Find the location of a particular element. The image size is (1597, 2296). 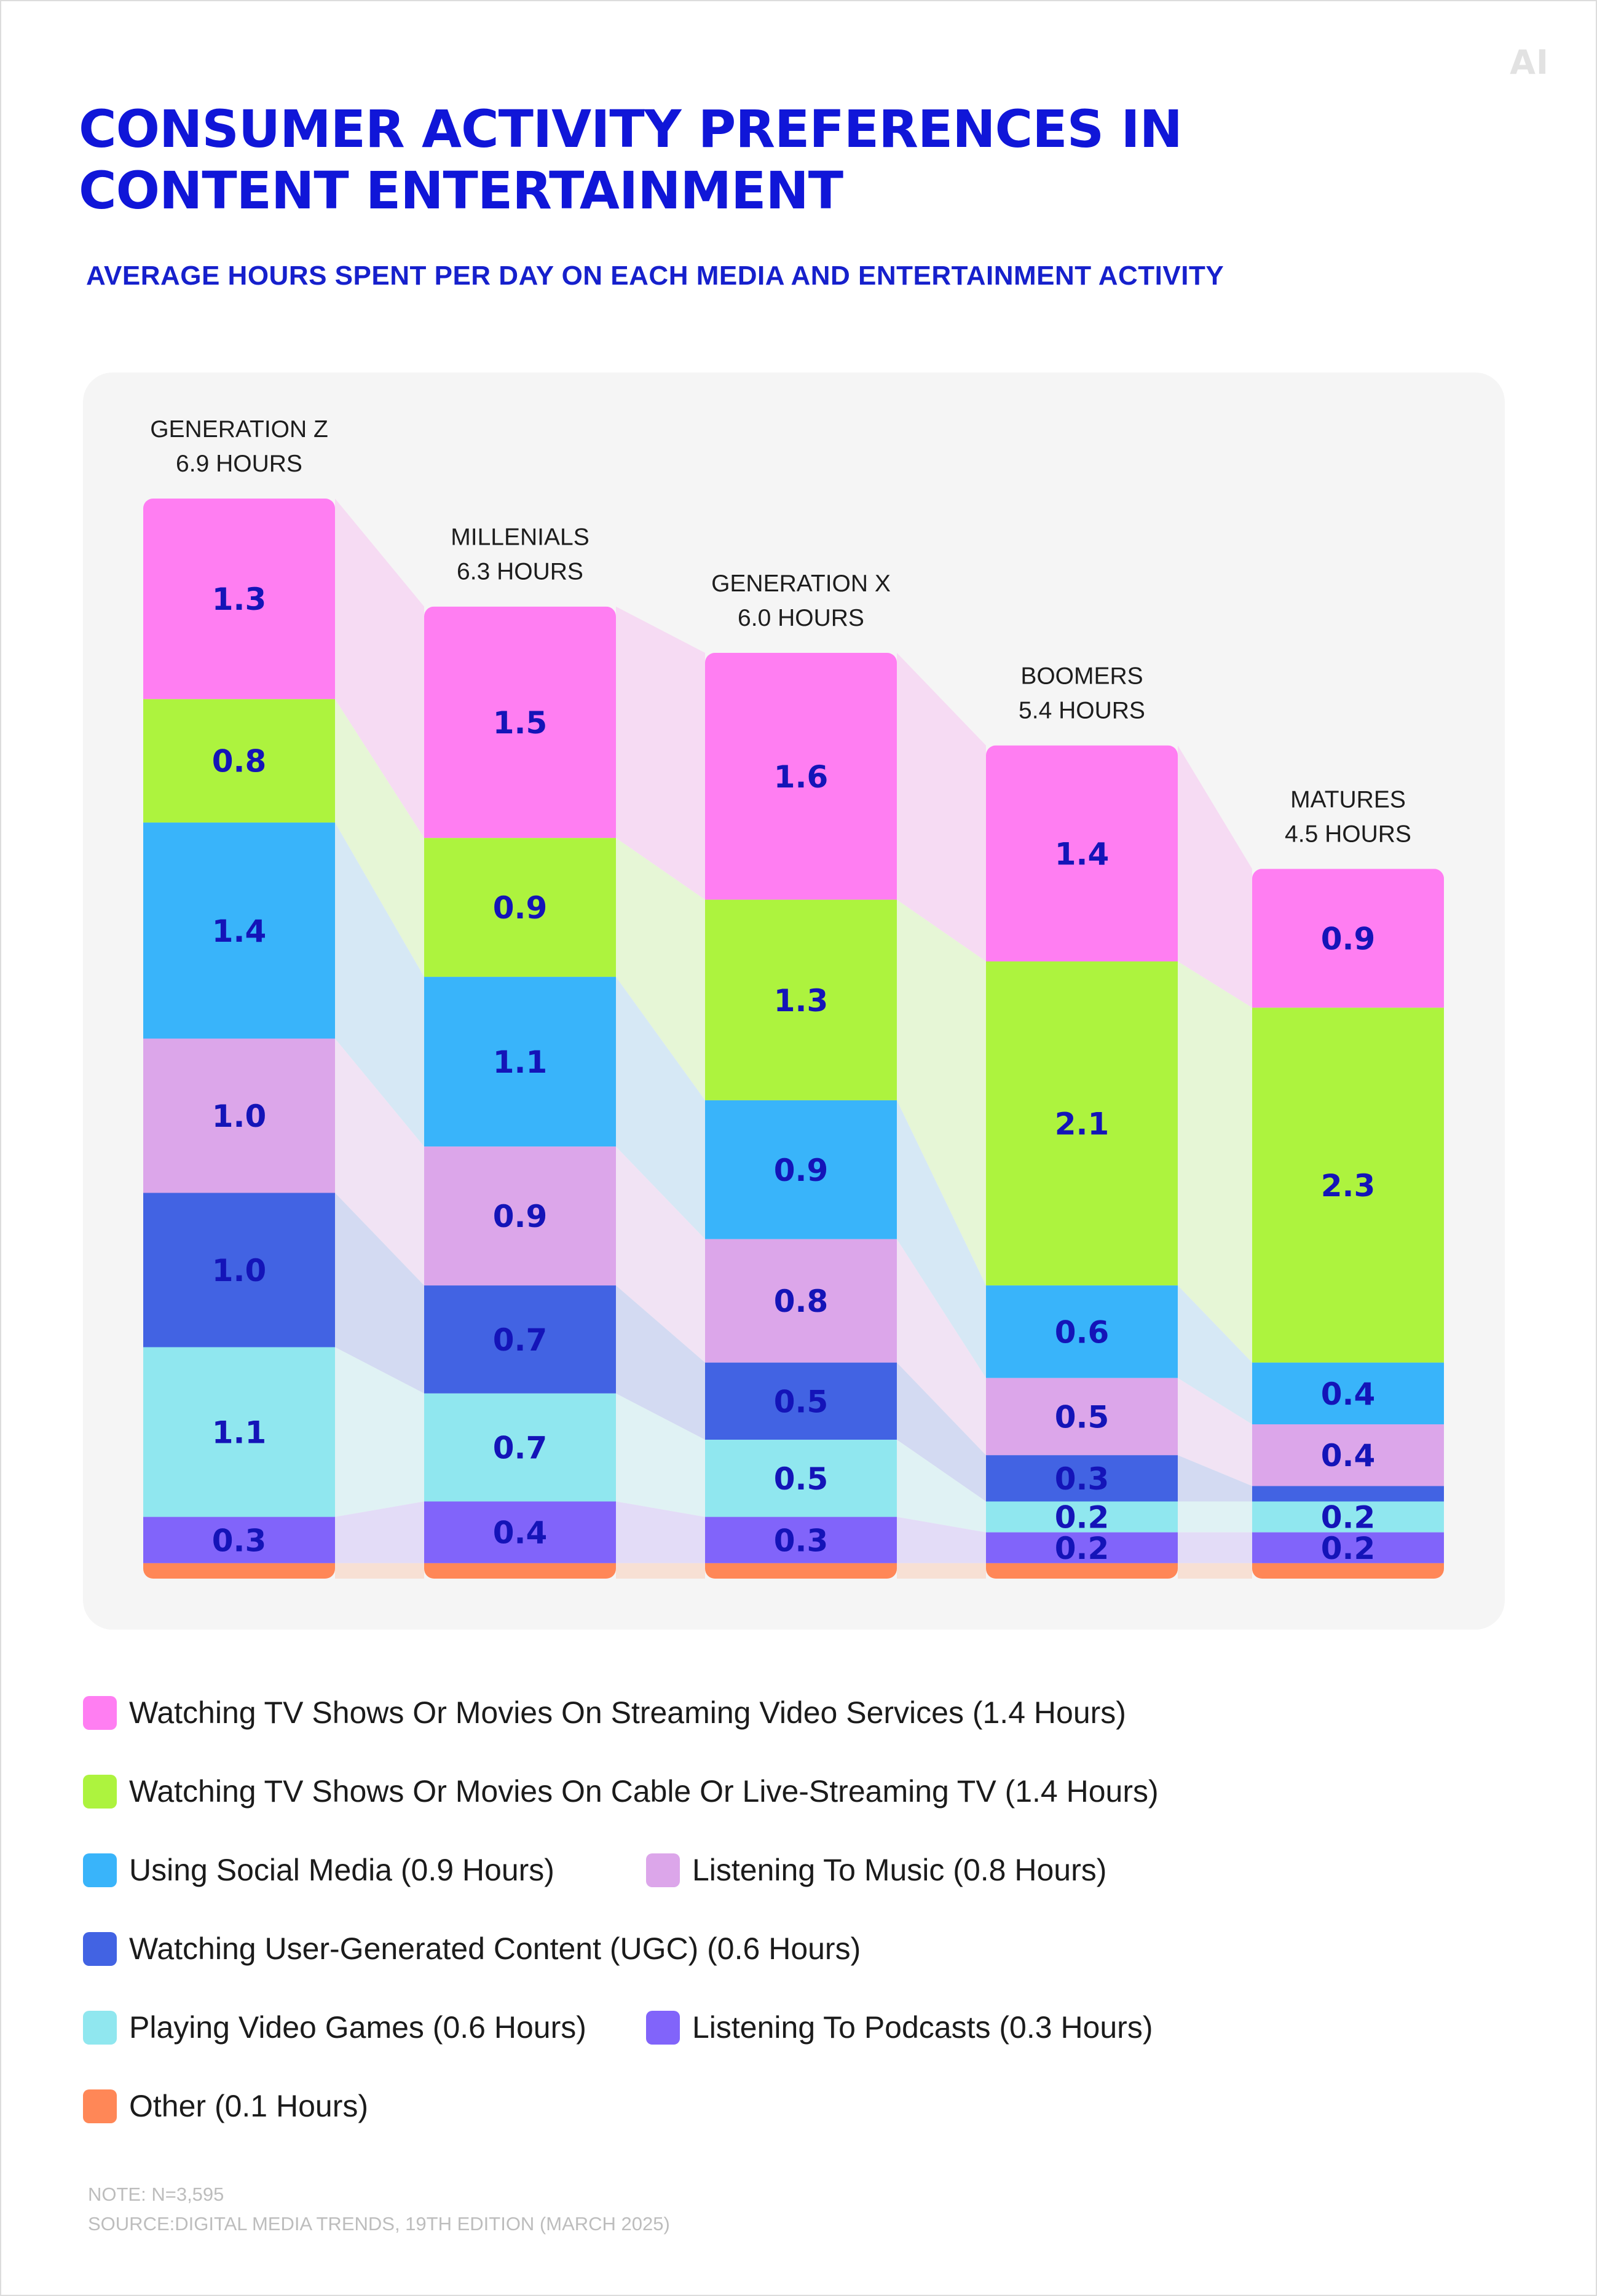

category-label: GENERATION X is located at coordinates (801, 584).